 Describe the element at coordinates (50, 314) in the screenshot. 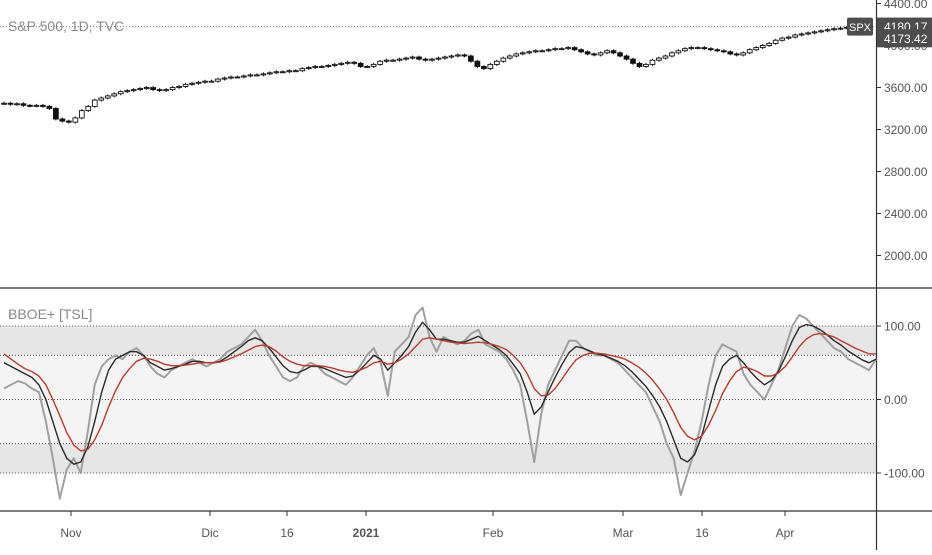

I see `oscillator-title: BBOE+ [TSL]` at that location.